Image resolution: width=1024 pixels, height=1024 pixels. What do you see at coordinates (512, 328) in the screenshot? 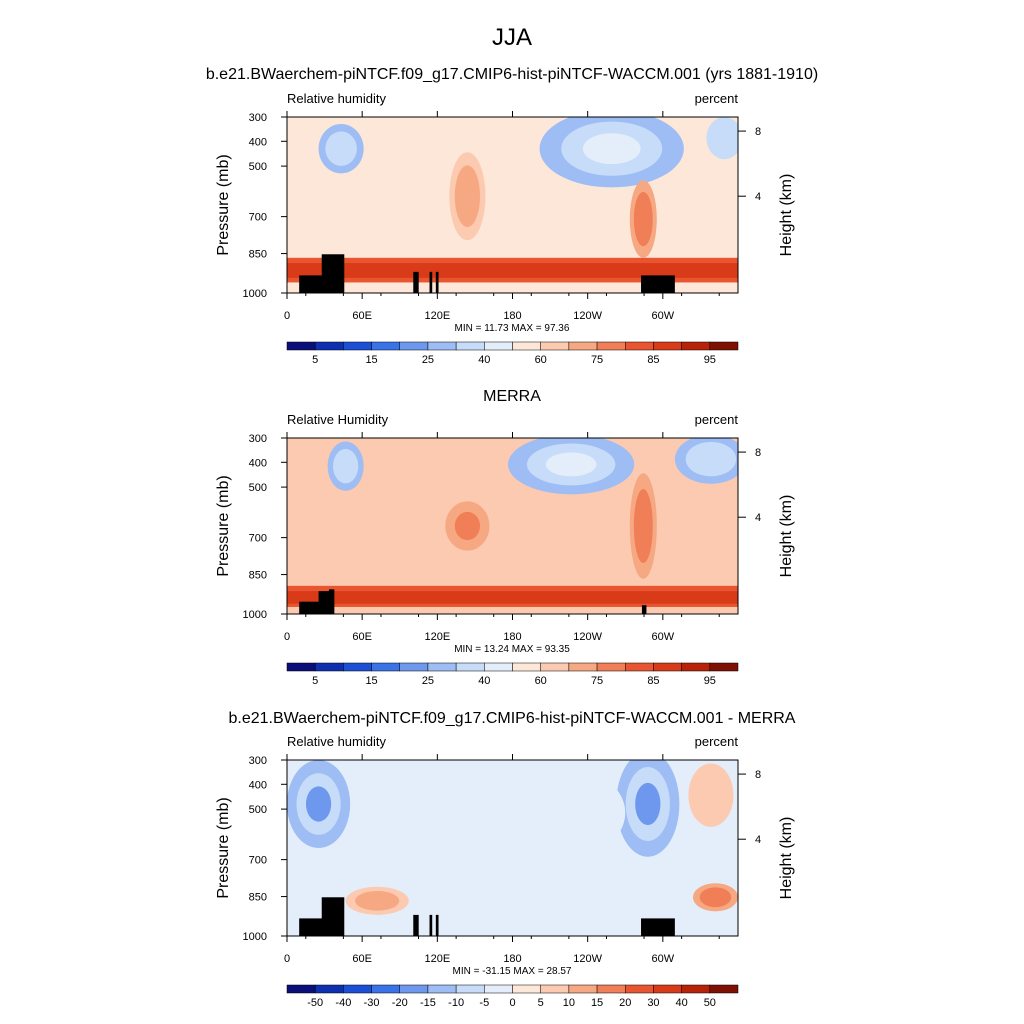
I see `stats-label: MIN = 11.73 MAX = 97.36` at bounding box center [512, 328].